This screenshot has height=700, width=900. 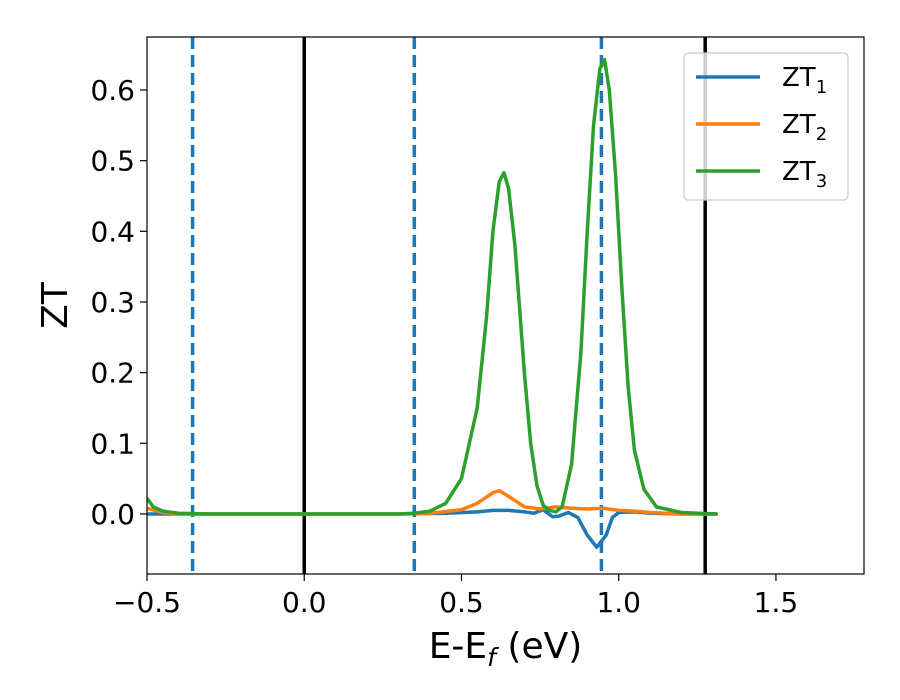 I want to click on y-axis-ticks: 0.0 0.1 0.2 0.3 0.4 0.5 0.6, so click(x=118, y=302).